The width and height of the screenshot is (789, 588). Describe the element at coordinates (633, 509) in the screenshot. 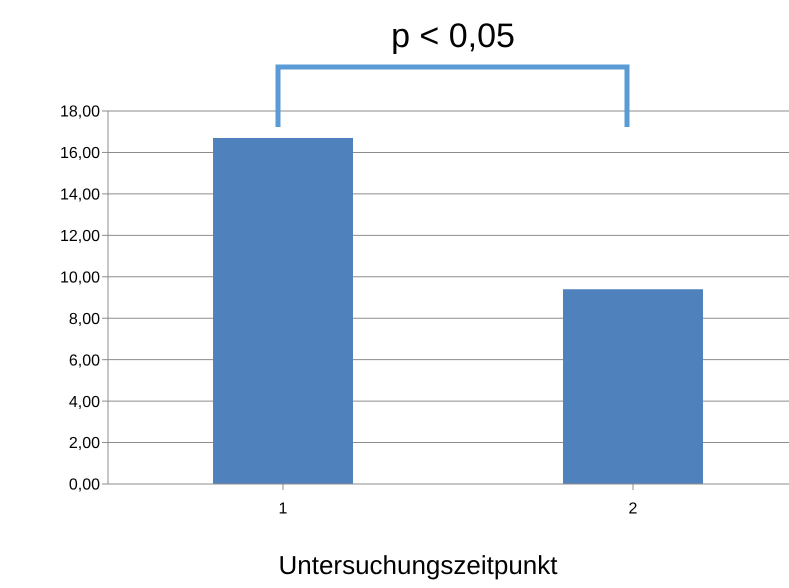

I see `x-tick-label: 2` at that location.